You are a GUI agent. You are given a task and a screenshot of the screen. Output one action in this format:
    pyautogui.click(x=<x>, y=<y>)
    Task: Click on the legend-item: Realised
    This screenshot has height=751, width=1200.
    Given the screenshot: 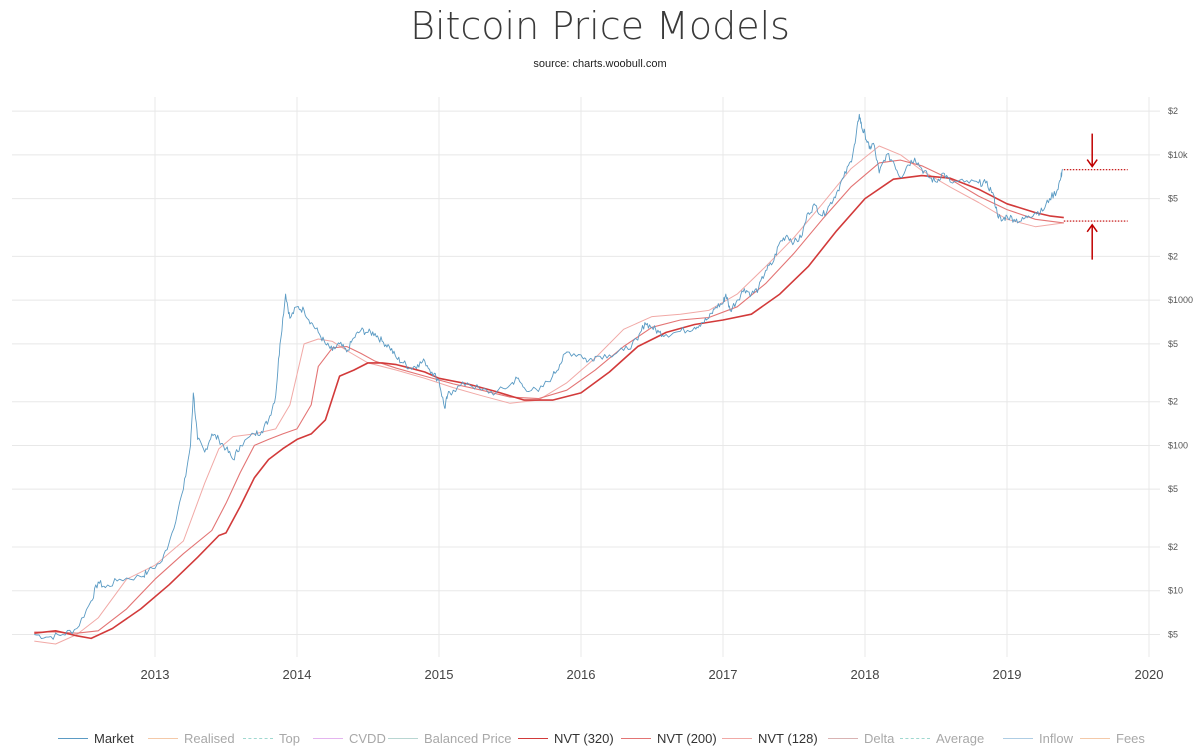 What is the action you would take?
    pyautogui.click(x=191, y=738)
    